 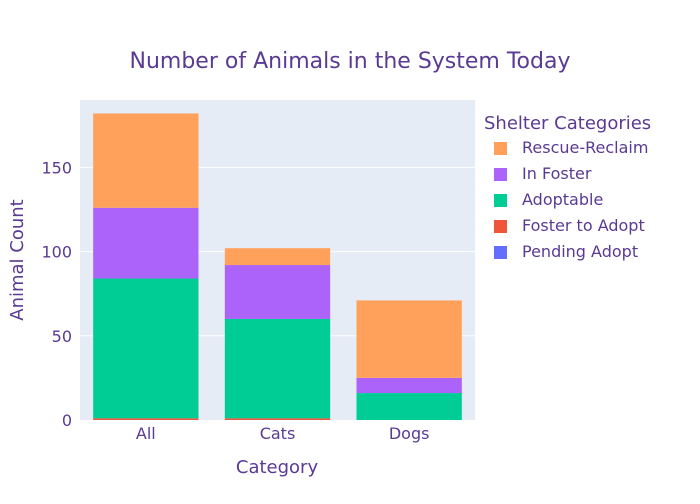 I want to click on y-tick-label: 150, so click(x=56, y=167).